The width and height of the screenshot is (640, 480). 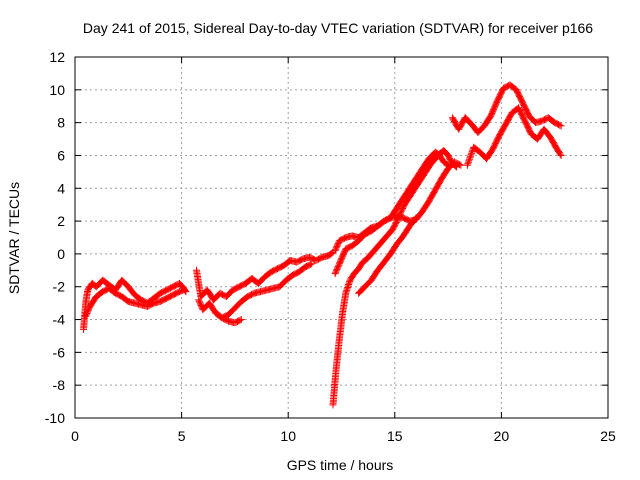 I want to click on series-peak-lower, so click(x=514, y=136).